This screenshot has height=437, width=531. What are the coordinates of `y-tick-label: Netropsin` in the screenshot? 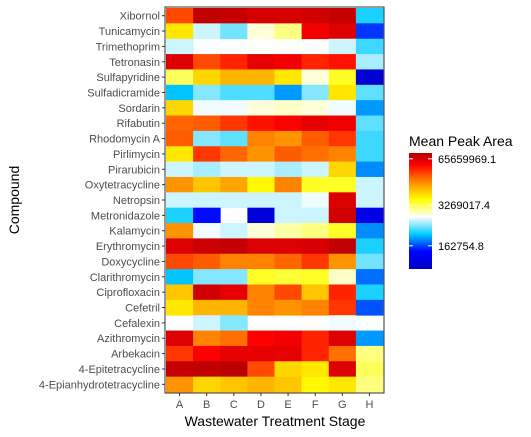 It's located at (136, 201).